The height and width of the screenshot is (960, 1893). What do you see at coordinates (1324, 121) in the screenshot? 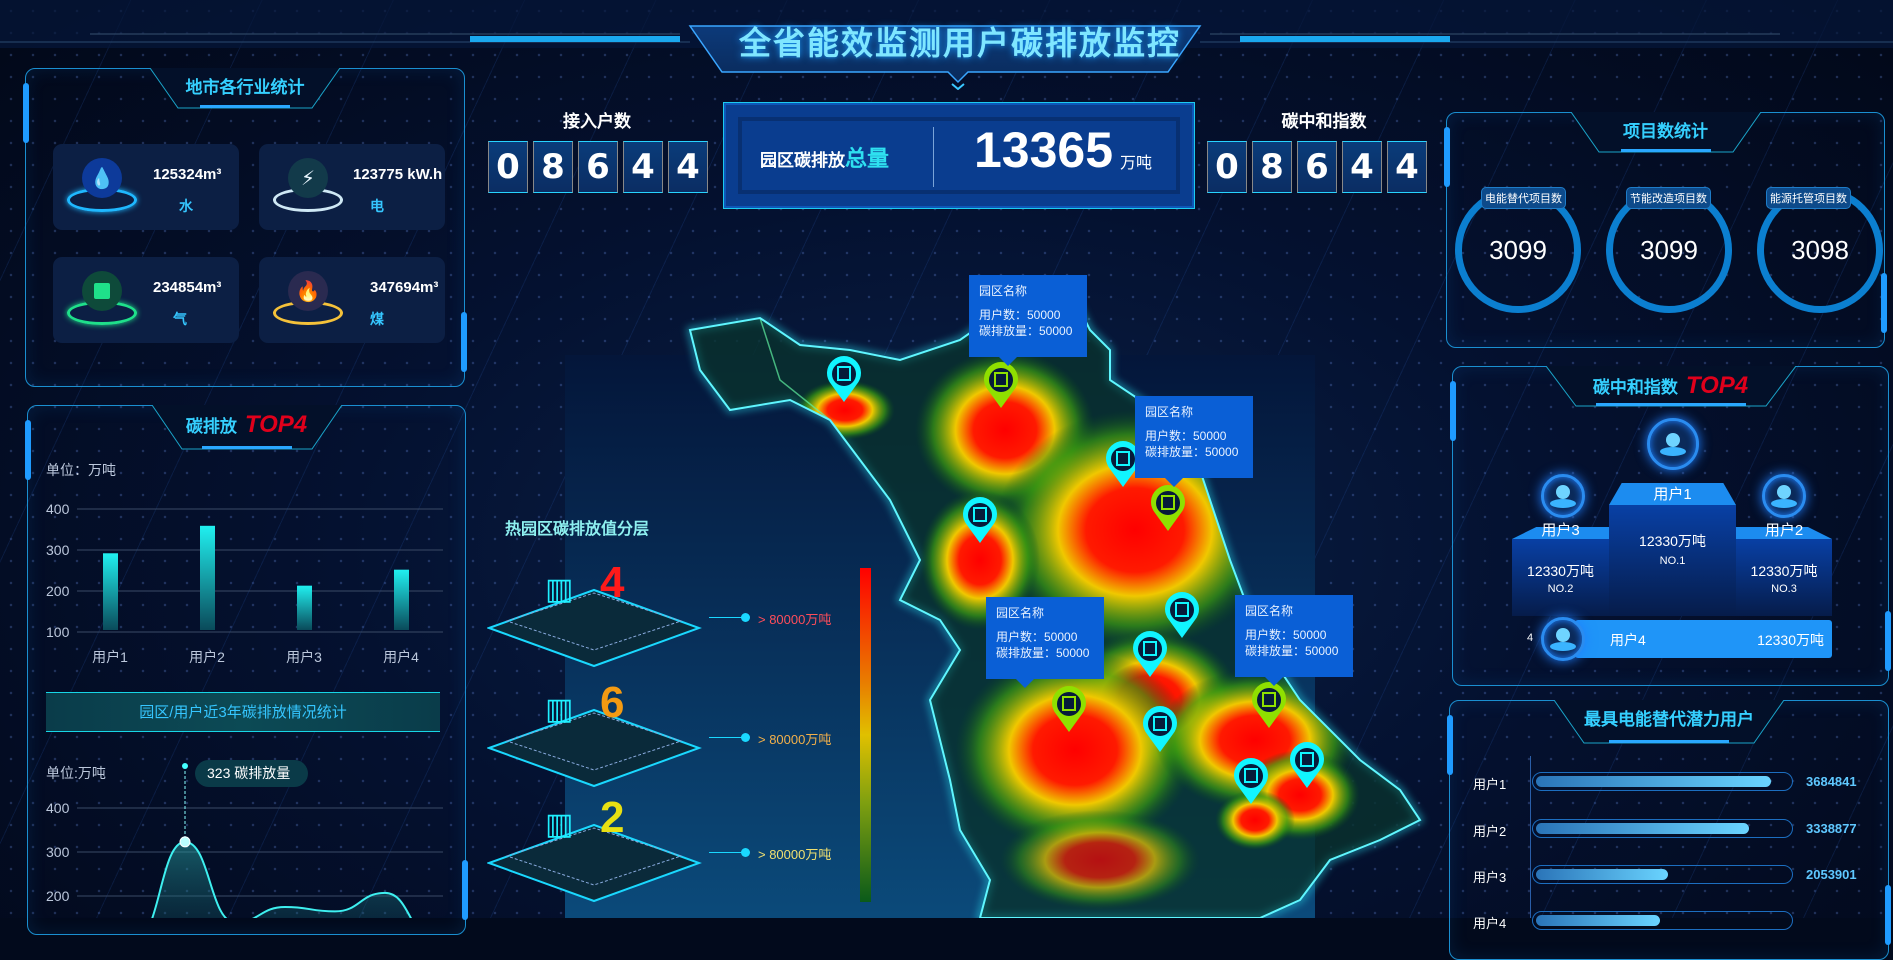
I see `neutral-index-label: 碳中和指数` at bounding box center [1324, 121].